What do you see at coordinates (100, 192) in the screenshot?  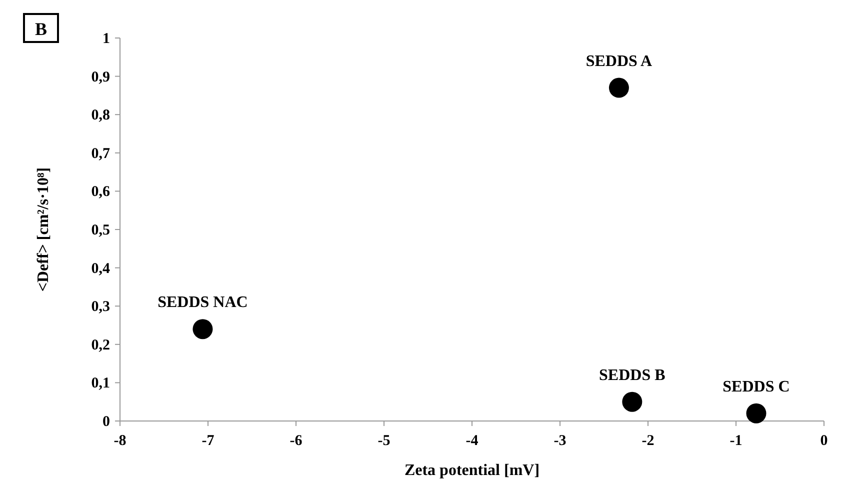 I see `y-tick-label: 0,6` at bounding box center [100, 192].